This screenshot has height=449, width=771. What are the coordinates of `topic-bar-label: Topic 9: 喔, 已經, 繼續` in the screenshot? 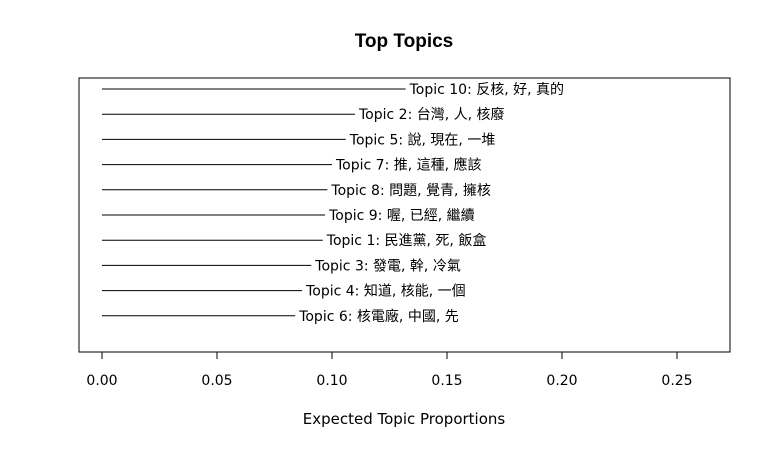 It's located at (401, 216).